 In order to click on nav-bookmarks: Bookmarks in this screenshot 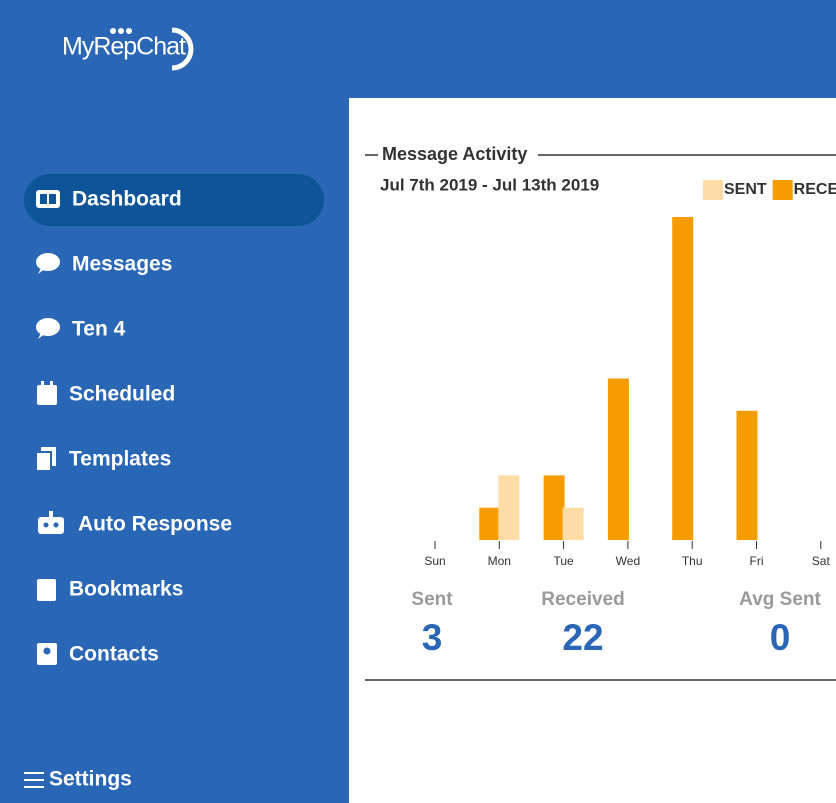, I will do `click(110, 589)`.